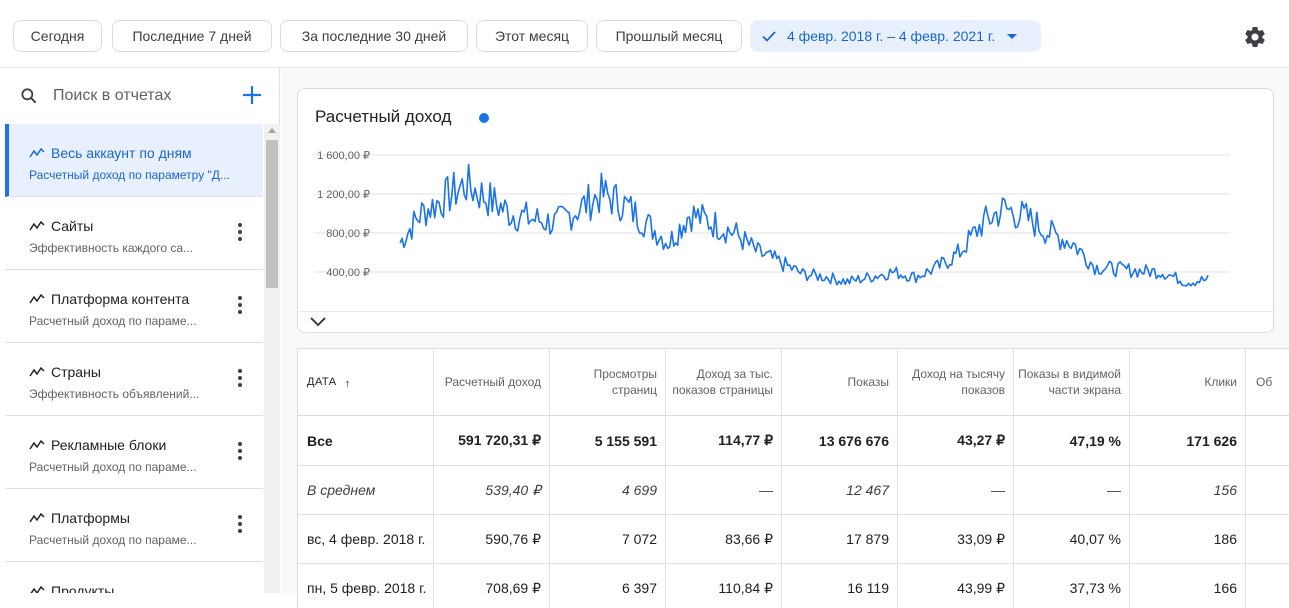 The image size is (1289, 608). I want to click on table-cell: Все, so click(366, 440).